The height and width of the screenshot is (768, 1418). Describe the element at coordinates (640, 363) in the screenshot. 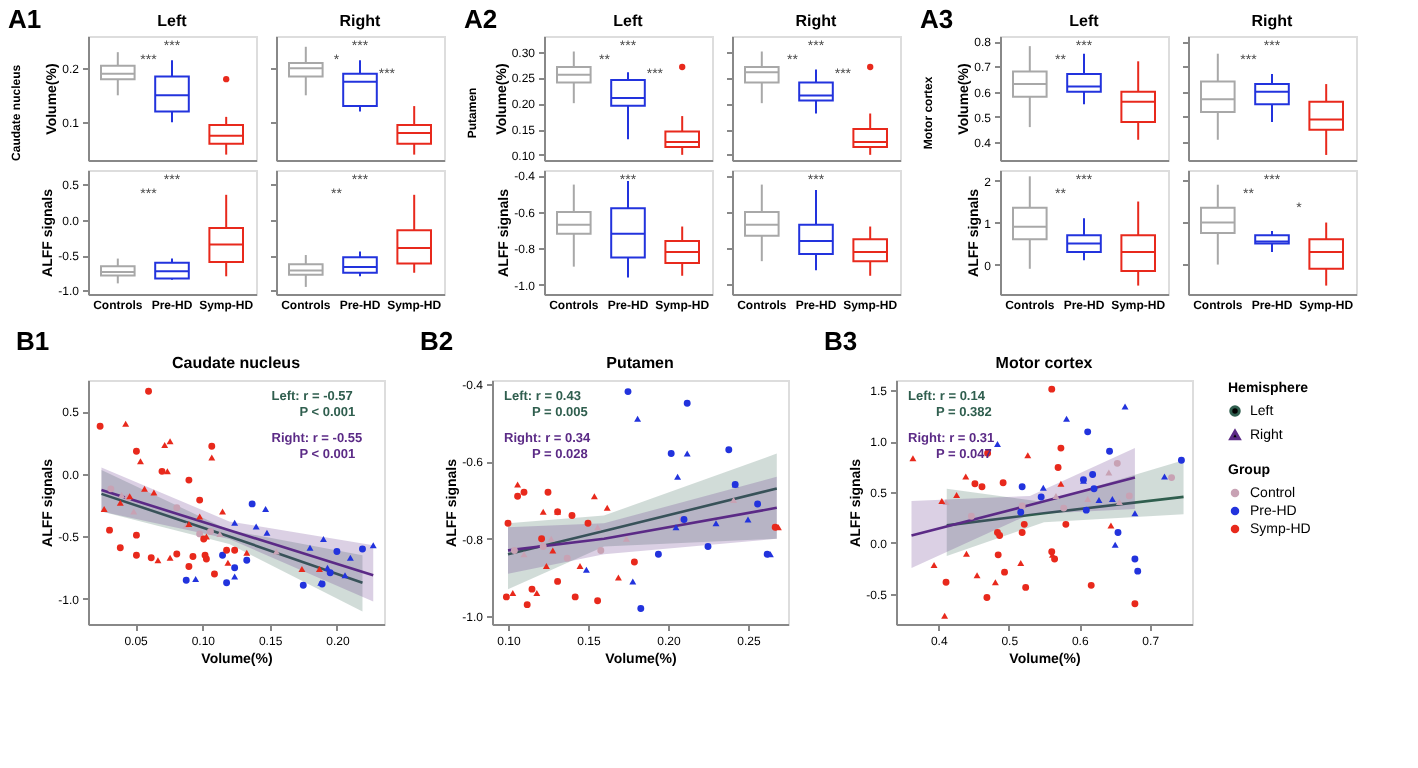

I see `chart-title: Putamen` at that location.